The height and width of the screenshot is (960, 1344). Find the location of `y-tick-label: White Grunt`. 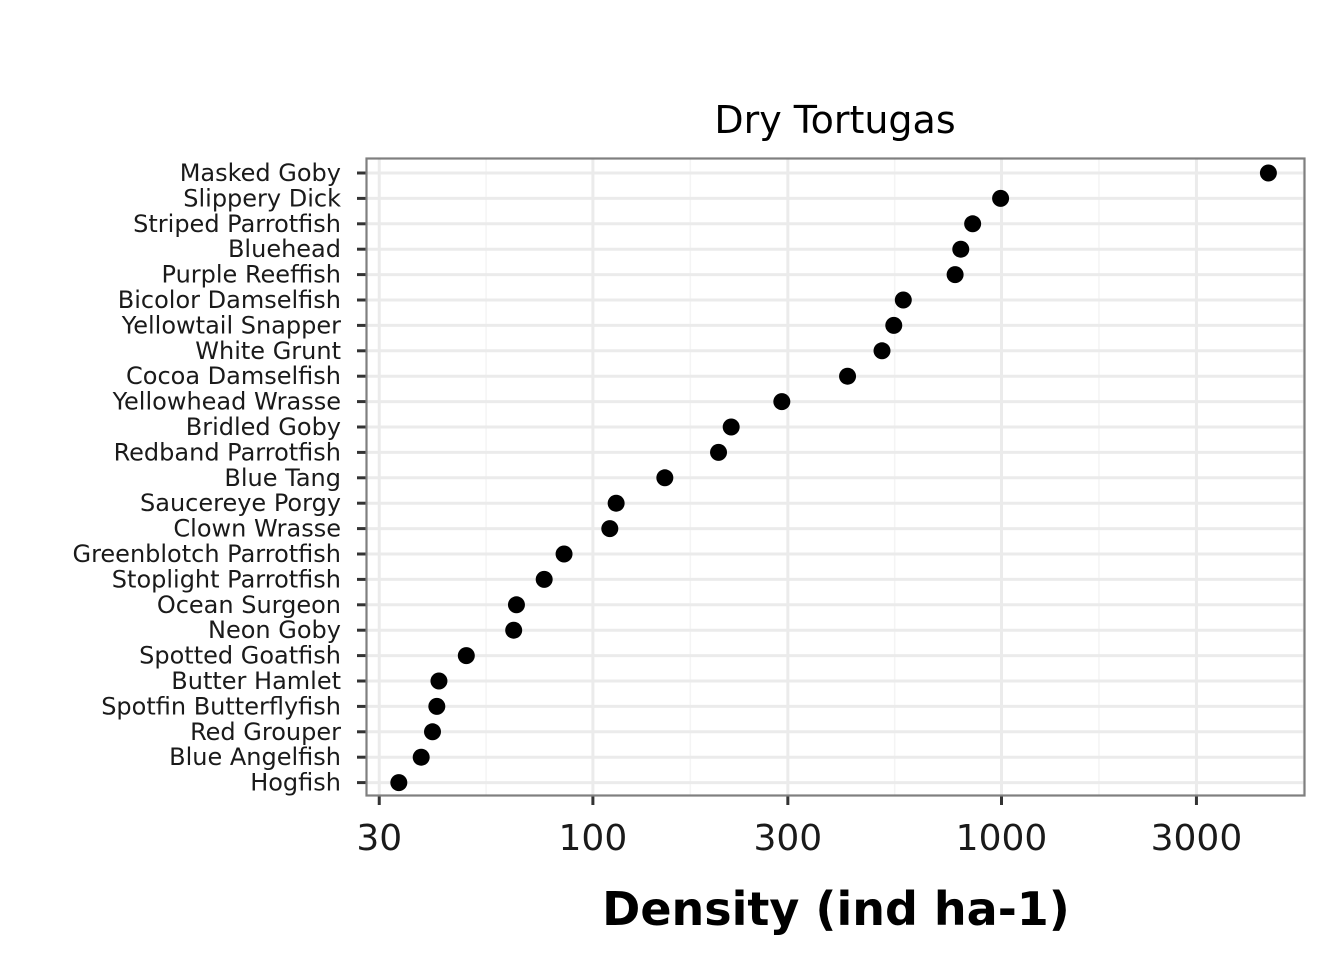

y-tick-label: White Grunt is located at coordinates (268, 351).